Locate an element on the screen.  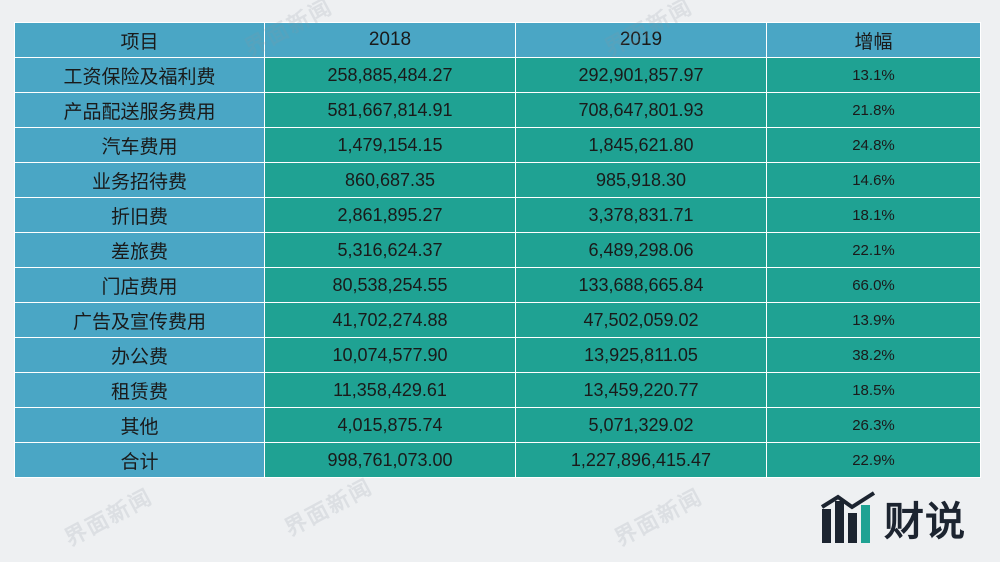
table-row: 汽车费用 1,479,154.15 1,845,621.80 24.8% is located at coordinates (497, 145).